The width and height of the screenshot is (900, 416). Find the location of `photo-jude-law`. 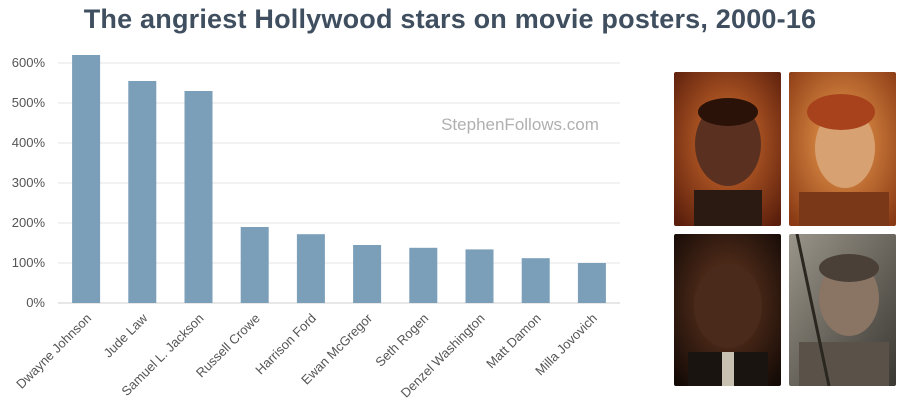

photo-jude-law is located at coordinates (842, 149).